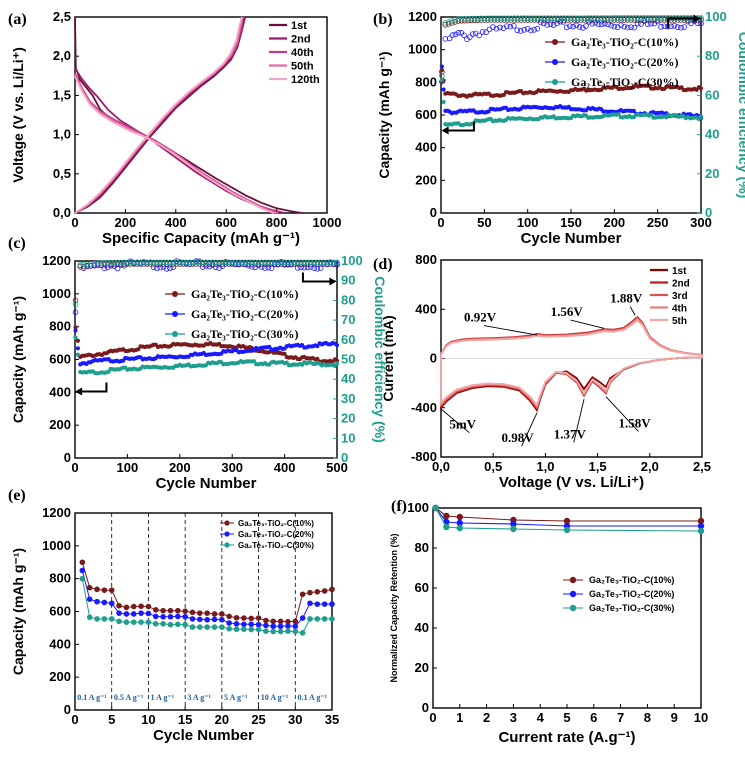  Describe the element at coordinates (17, 495) in the screenshot. I see `panel-label-e: (e)` at that location.